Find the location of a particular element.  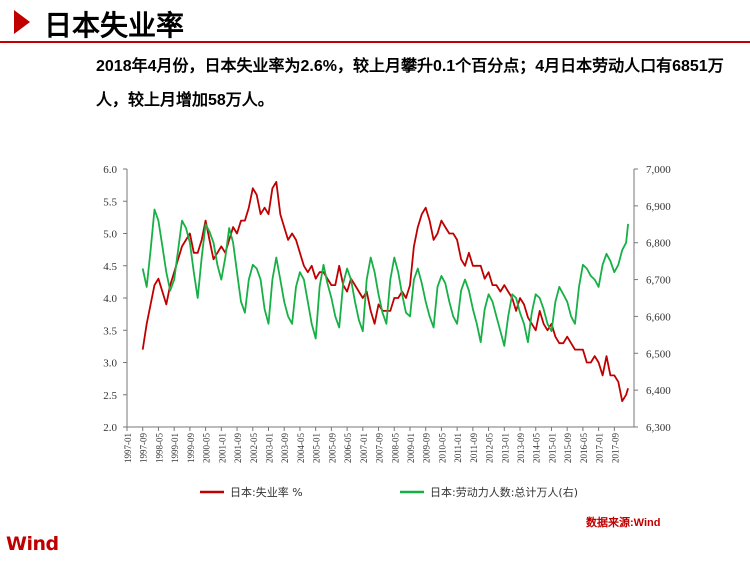

left-tick-label: 3.5 is located at coordinates (110, 331).